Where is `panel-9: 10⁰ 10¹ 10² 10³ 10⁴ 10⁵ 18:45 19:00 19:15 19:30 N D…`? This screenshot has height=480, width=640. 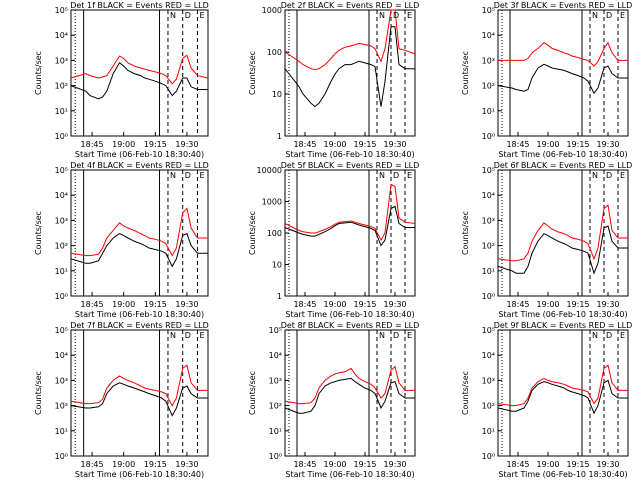 panel-9: 10⁰ 10¹ 10² 10³ 10⁴ 10⁵ 18:45 19:00 19:15 19:30 N D… is located at coordinates (546, 400).